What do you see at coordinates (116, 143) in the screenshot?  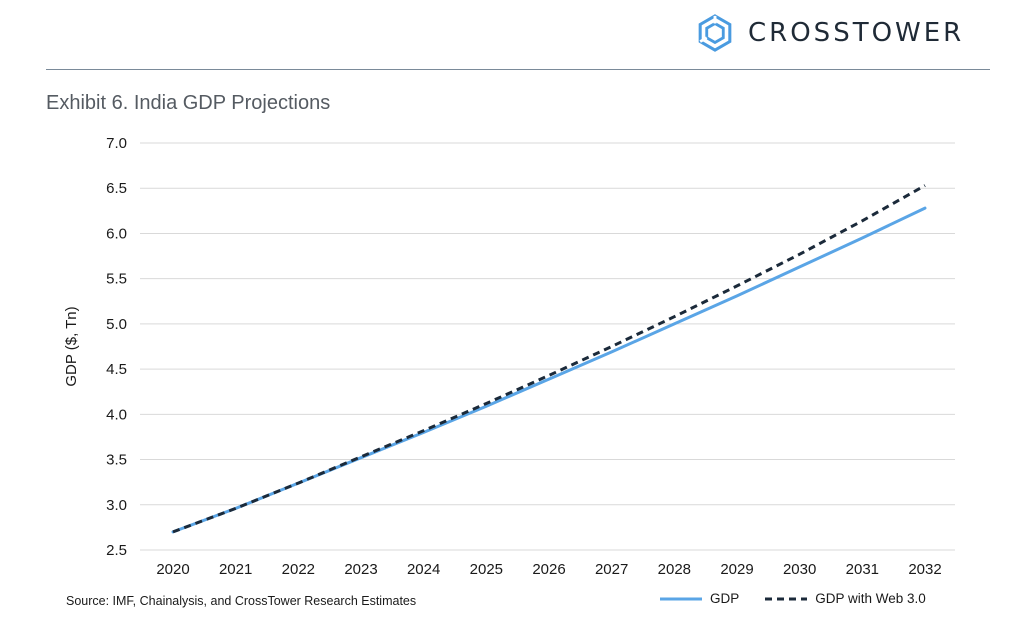 I see `y-tick-label: 7.0` at bounding box center [116, 143].